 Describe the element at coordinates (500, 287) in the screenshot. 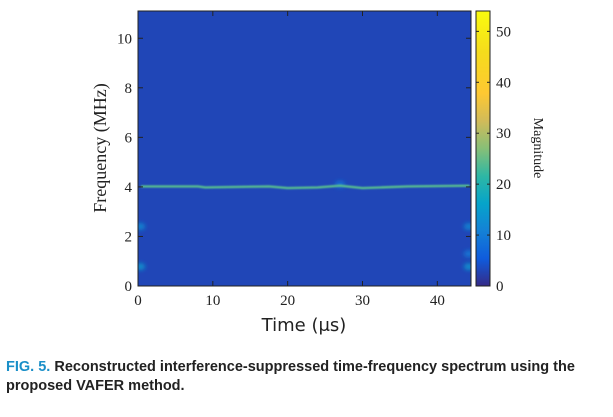

I see `colorbar-tick-label-0: 0` at that location.